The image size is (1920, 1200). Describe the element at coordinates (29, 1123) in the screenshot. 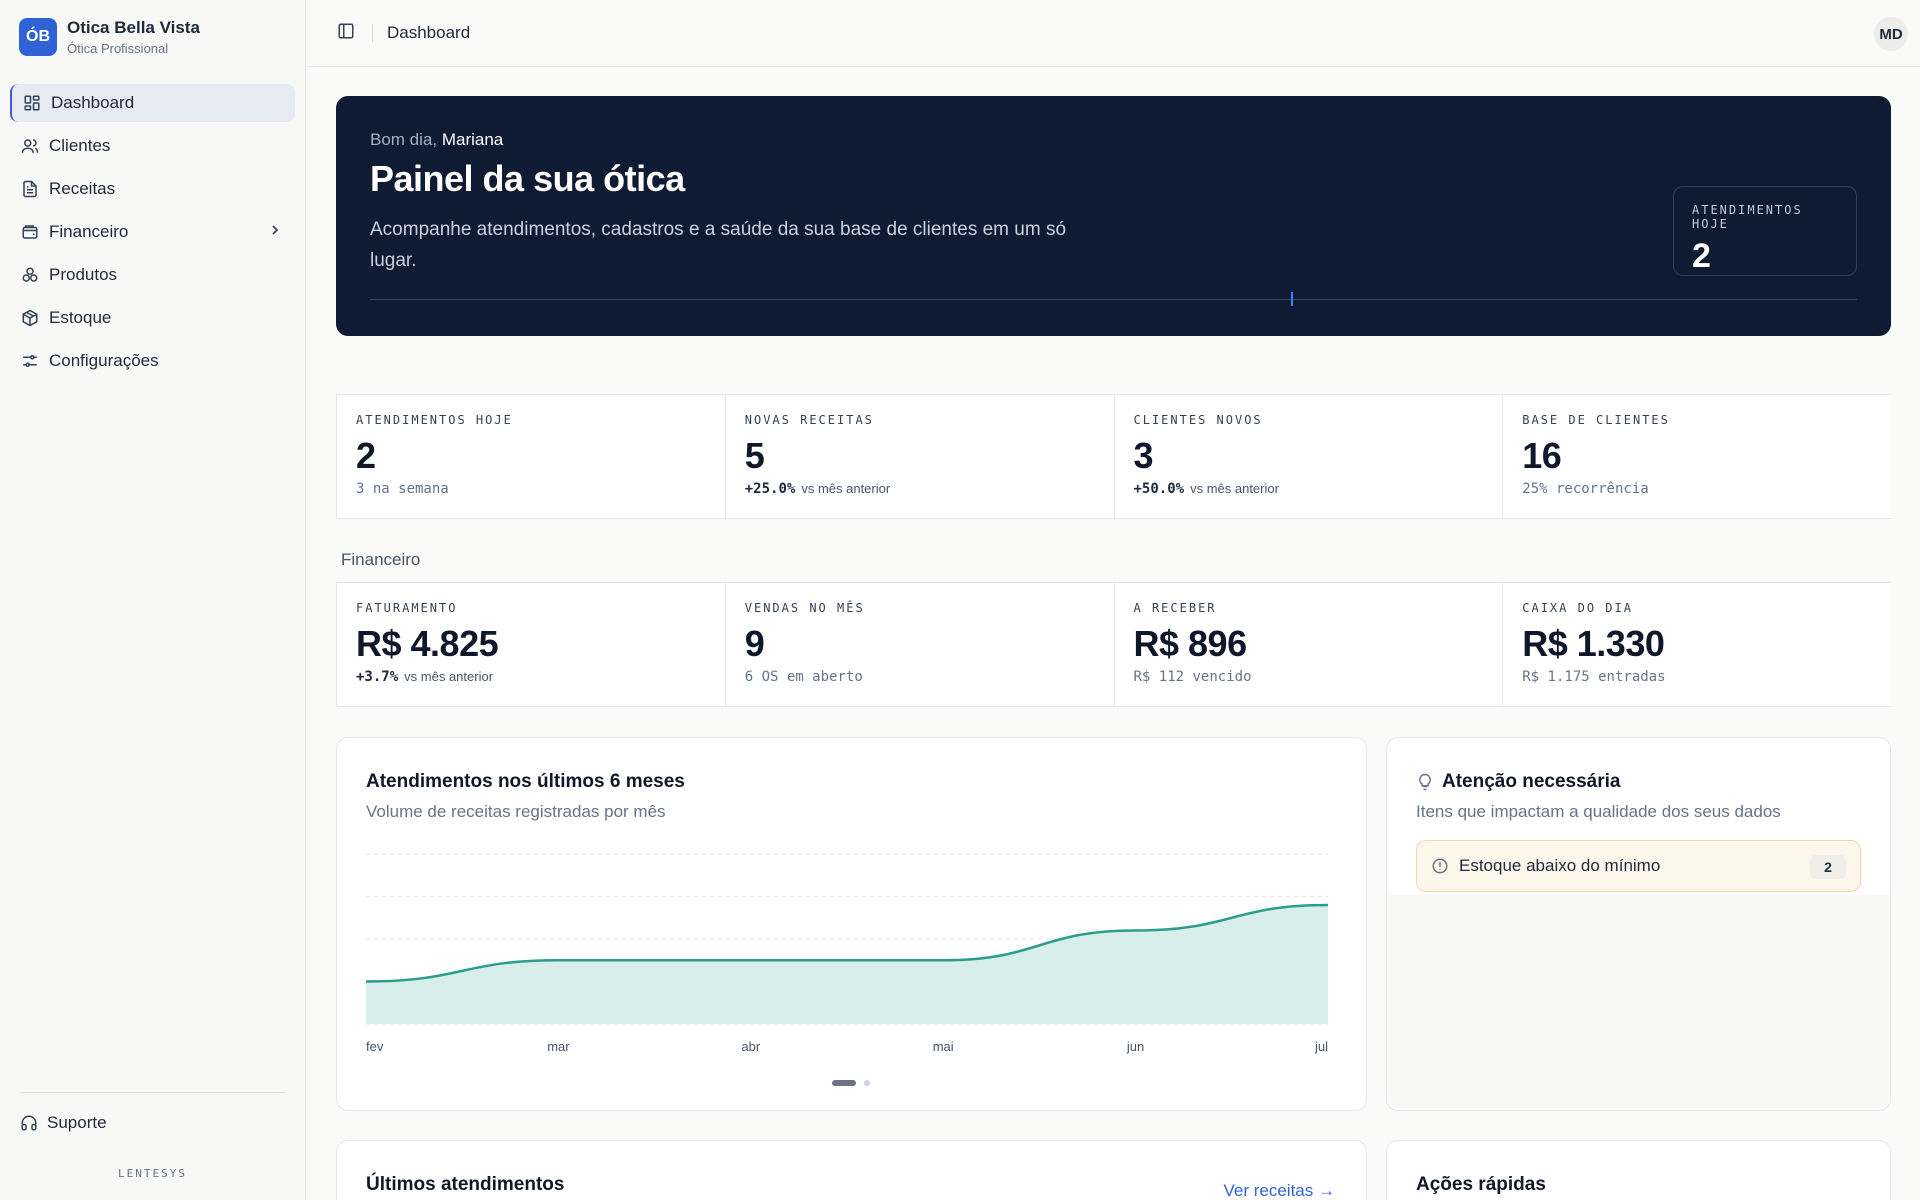

I see `headphones-icon` at that location.